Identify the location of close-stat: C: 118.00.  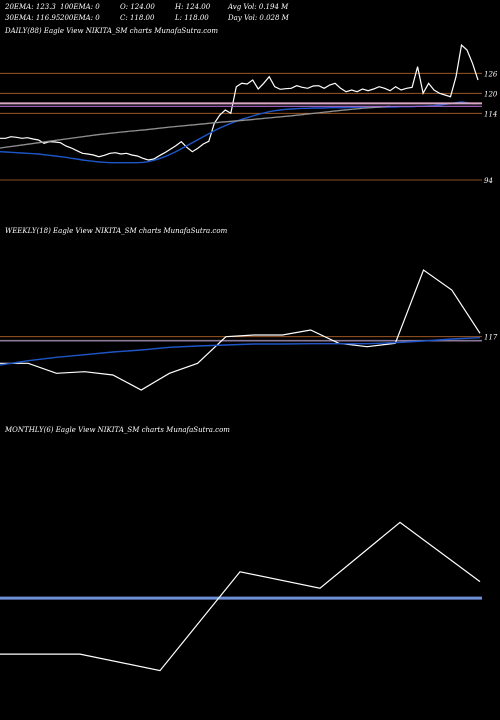
(137, 18).